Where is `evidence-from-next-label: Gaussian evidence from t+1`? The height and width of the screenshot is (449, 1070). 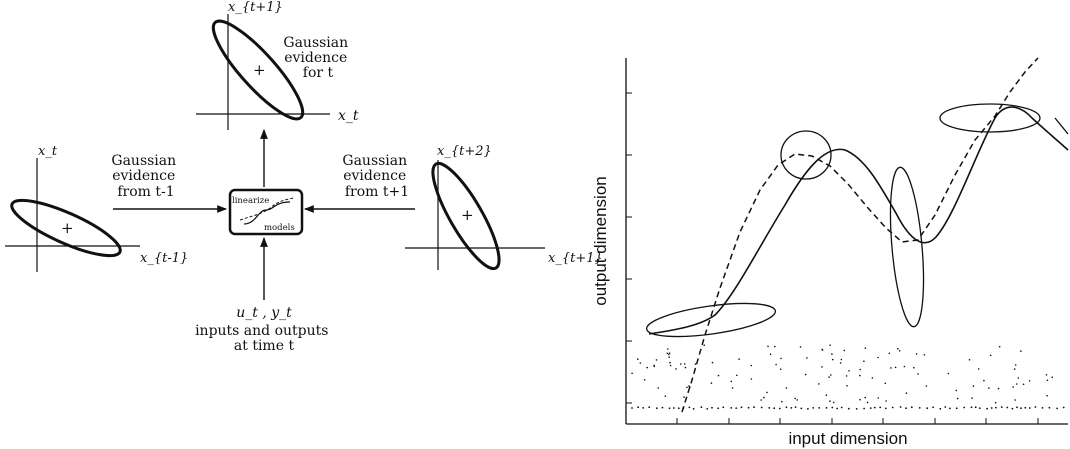
evidence-from-next-label: Gaussian evidence from t+1 is located at coordinates (376, 176).